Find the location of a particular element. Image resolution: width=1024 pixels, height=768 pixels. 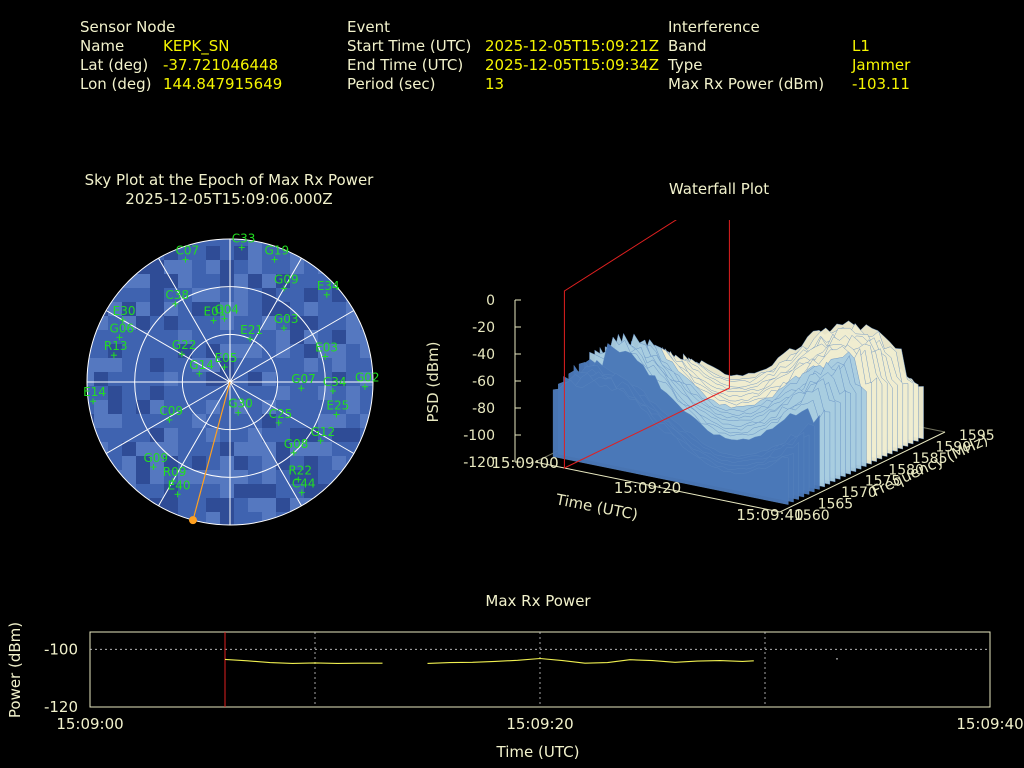

satellite-label: R22 is located at coordinates (300, 471).